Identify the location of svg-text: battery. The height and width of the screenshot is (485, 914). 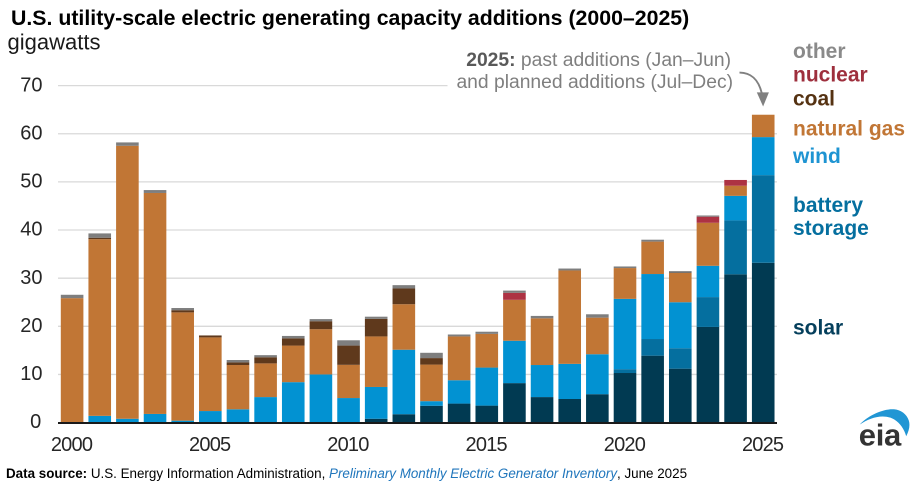
(828, 205).